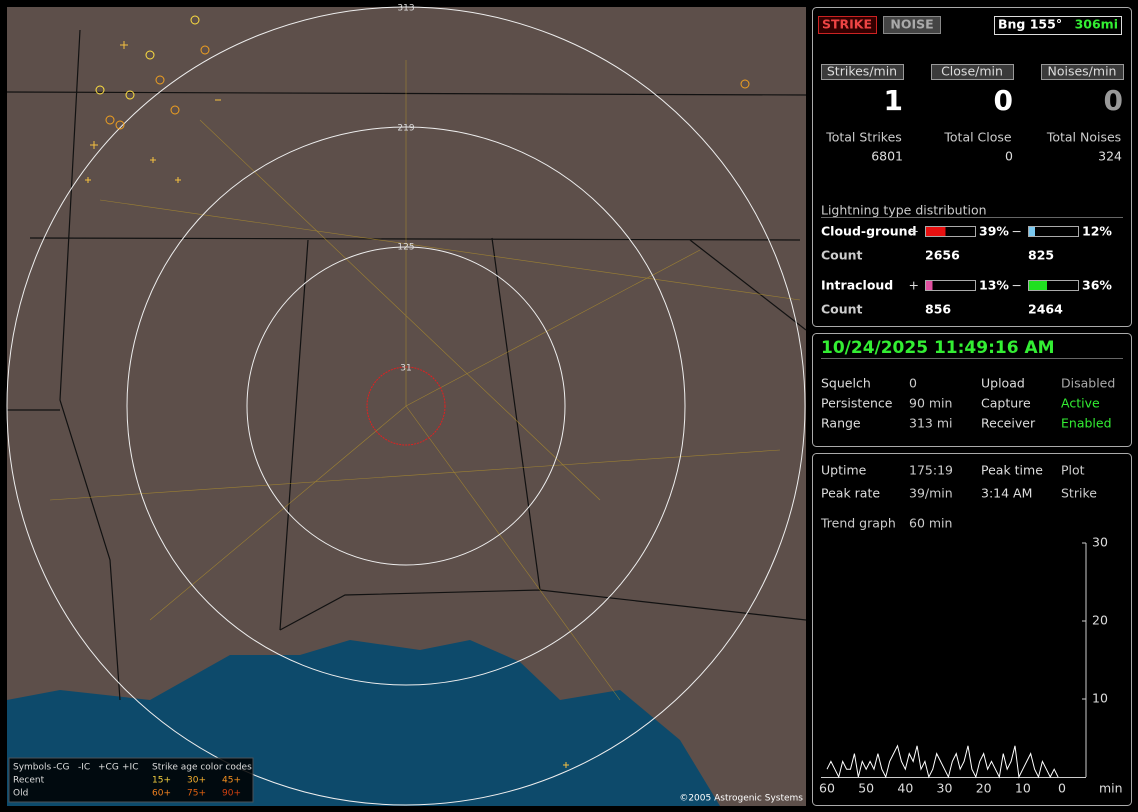 This screenshot has height=812, width=1138. Describe the element at coordinates (231, 794) in the screenshot. I see `legend-text: 90+` at that location.